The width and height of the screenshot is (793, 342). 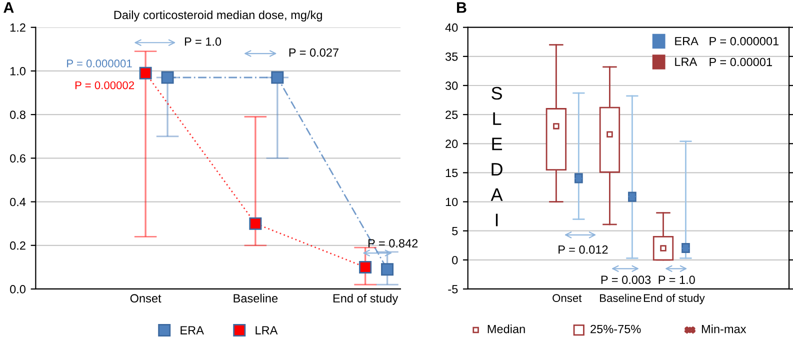 What do you see at coordinates (626, 280) in the screenshot?
I see `annotation: P = 0.003` at bounding box center [626, 280].